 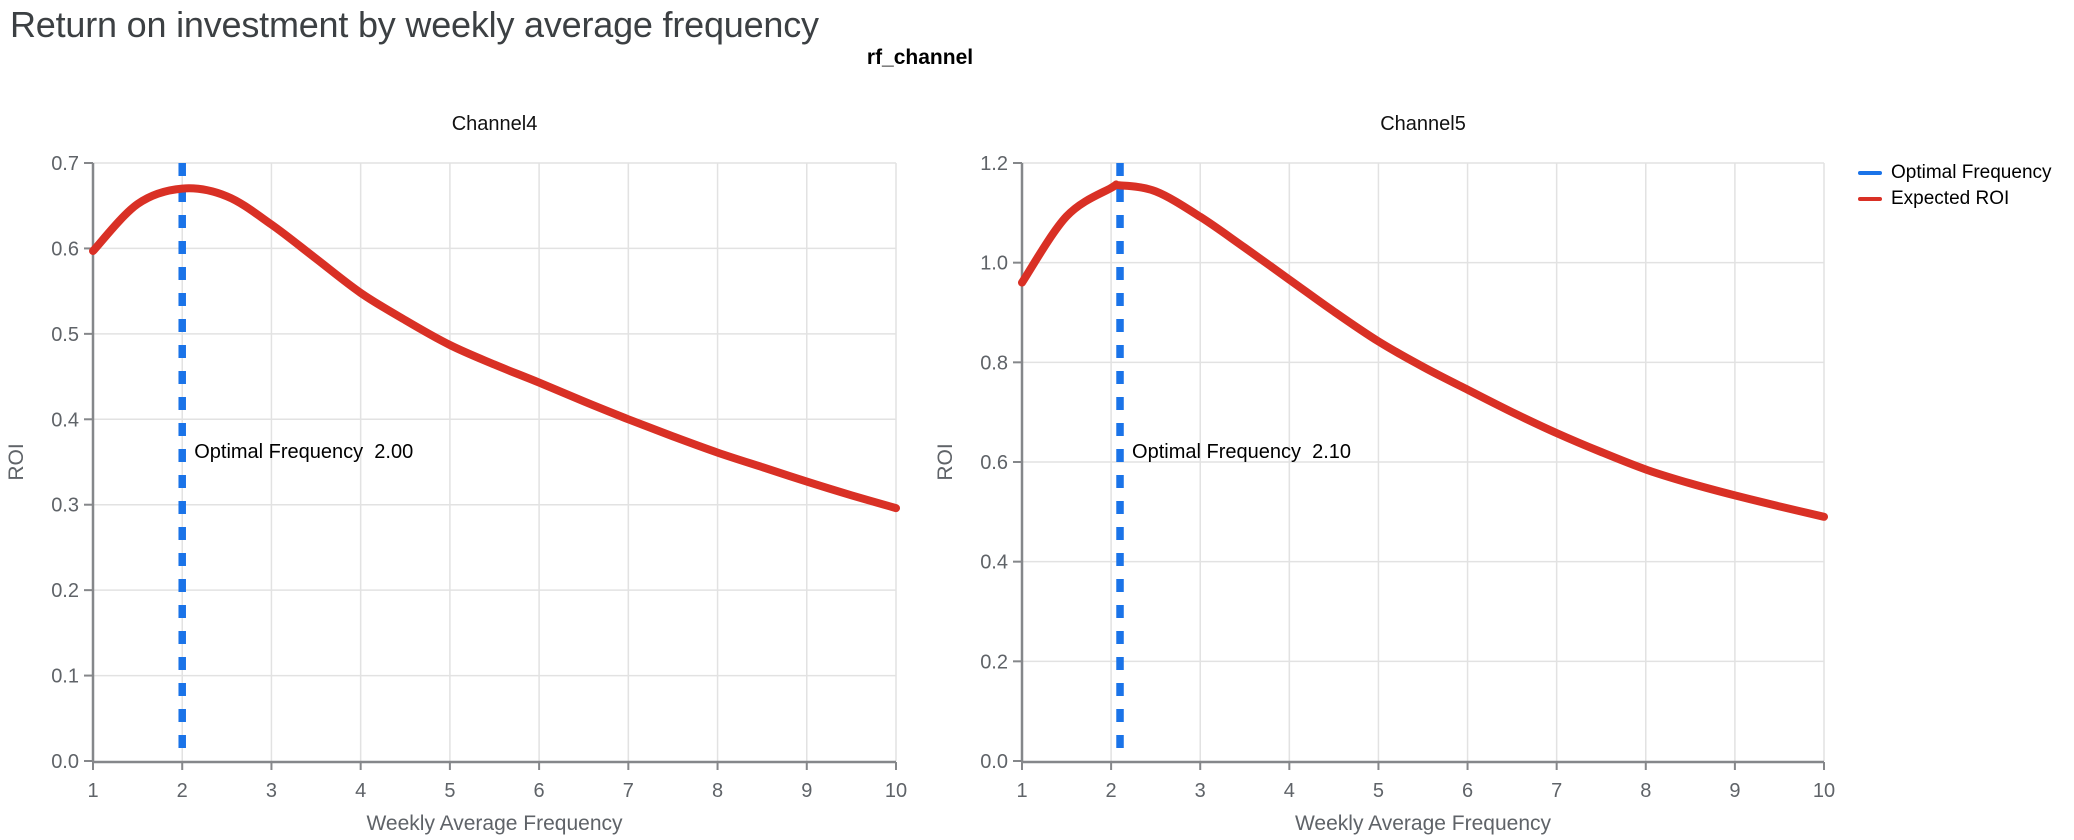 I want to click on y-tick-label: 1.2, so click(x=994, y=164).